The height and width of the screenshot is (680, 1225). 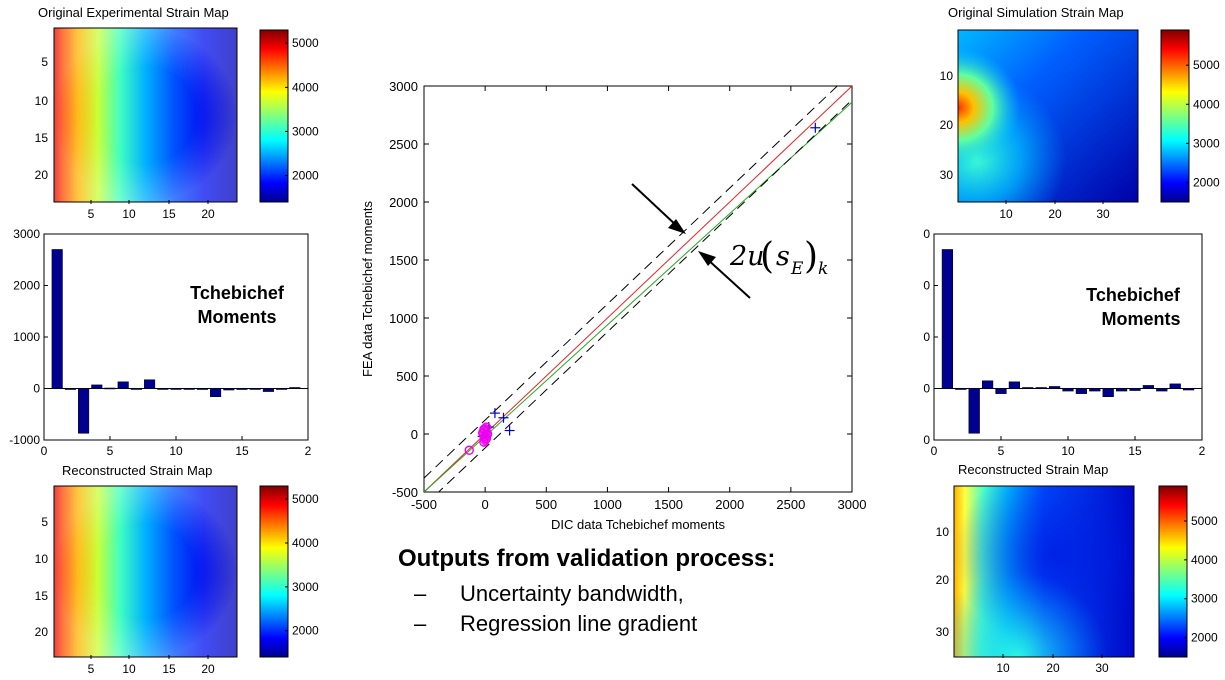 I want to click on sim-recon-heatmap, so click(x=1044, y=571).